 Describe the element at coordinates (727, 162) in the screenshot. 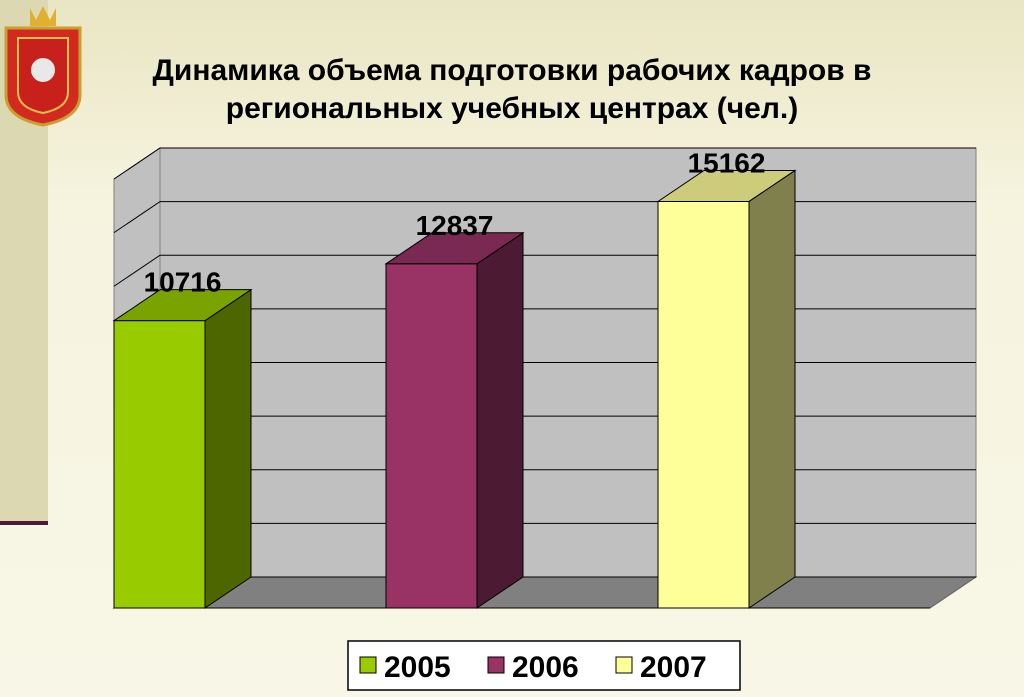

I see `data-label: 15162` at that location.